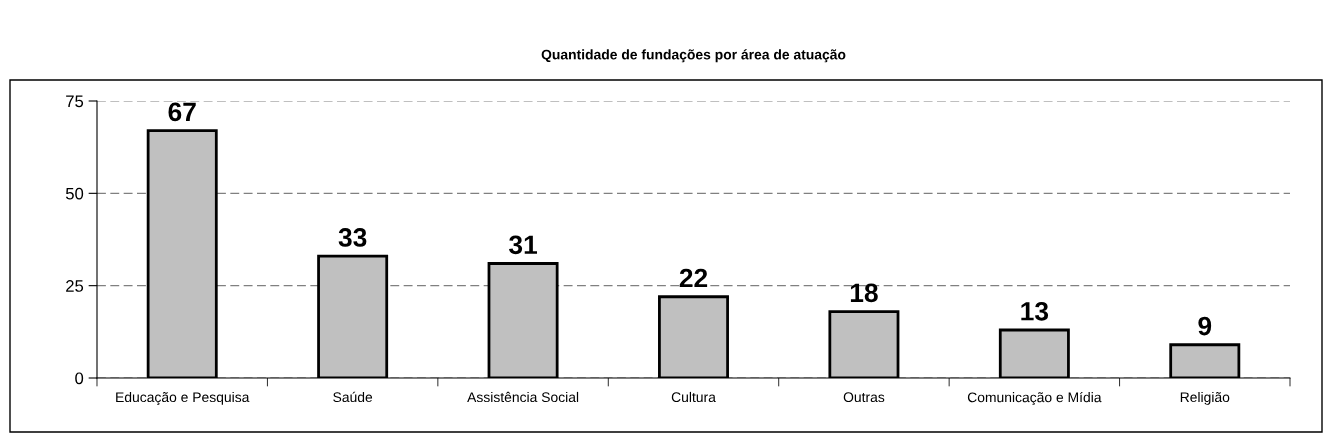 The image size is (1331, 440). I want to click on data-label: 9, so click(1205, 326).